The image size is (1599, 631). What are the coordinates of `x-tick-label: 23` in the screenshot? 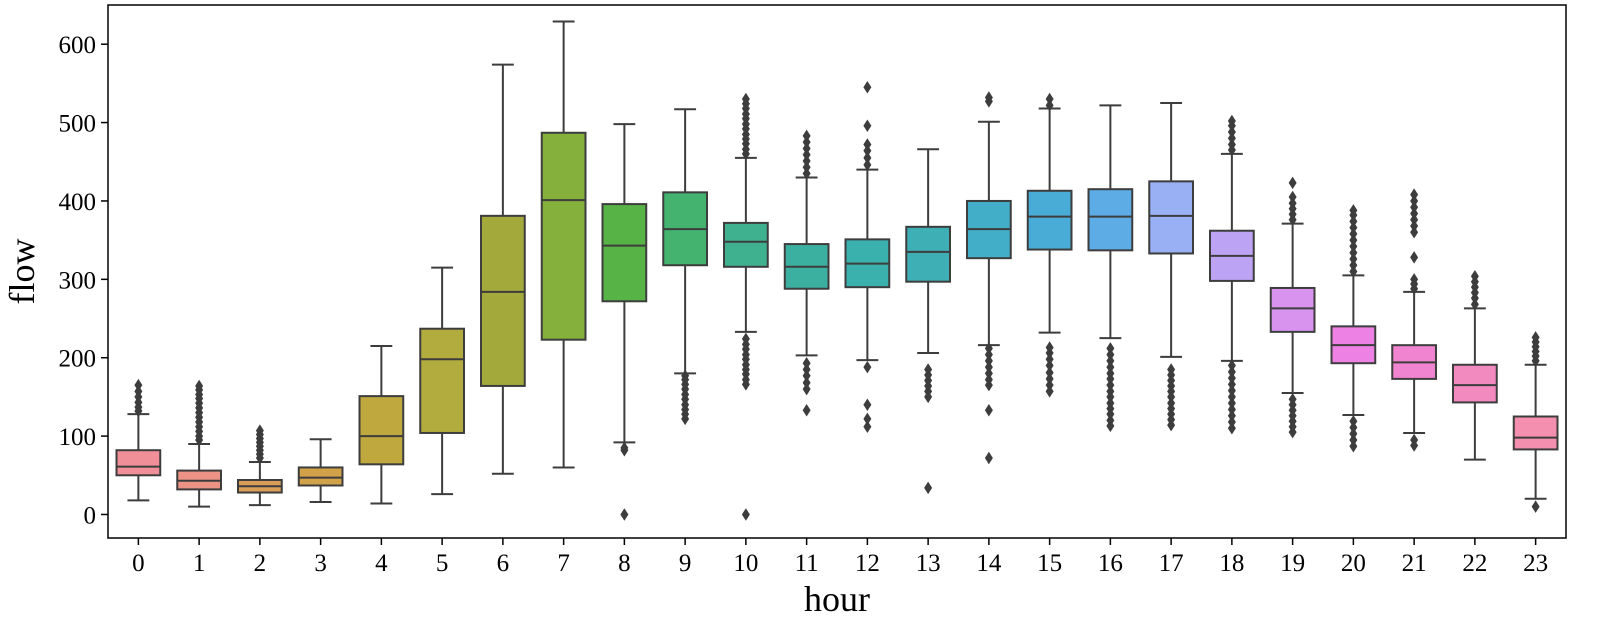 It's located at (1535, 563).